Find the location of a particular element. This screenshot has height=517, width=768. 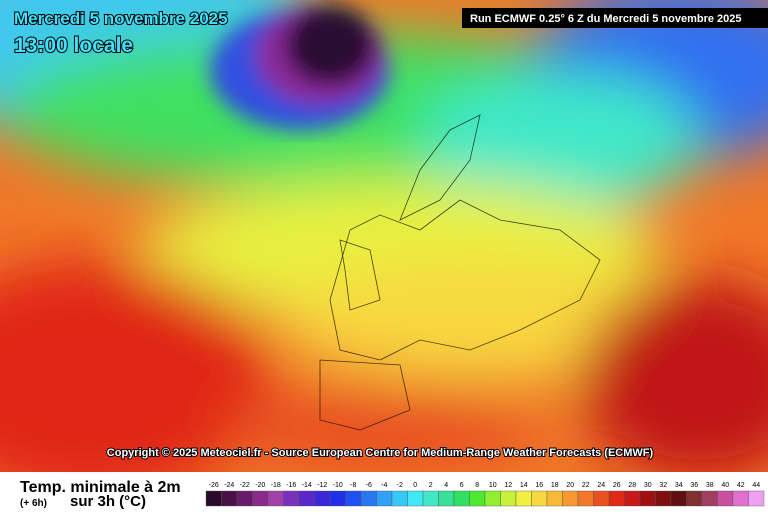

legend-label: -6 is located at coordinates (369, 485).